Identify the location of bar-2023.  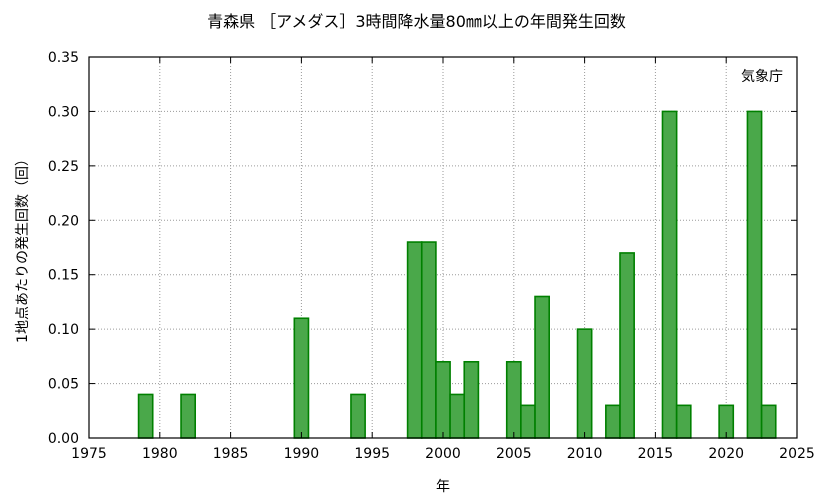
(768, 421).